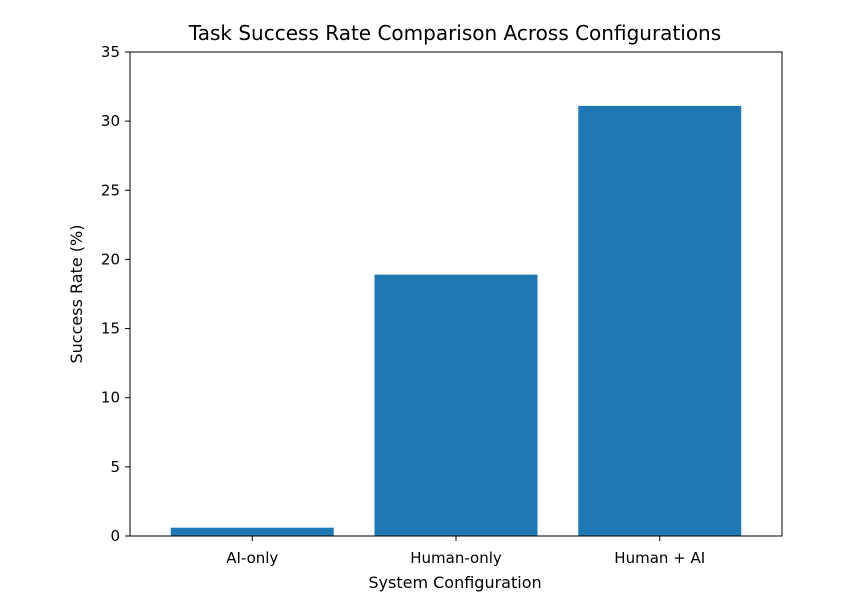 This screenshot has width=850, height=613. I want to click on x-axis-label: System Configuration, so click(454, 582).